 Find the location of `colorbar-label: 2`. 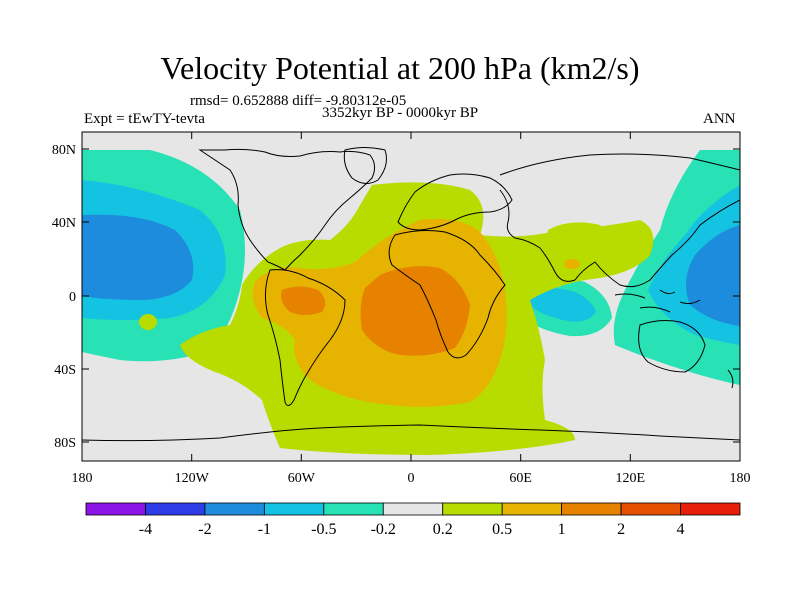

colorbar-label: 2 is located at coordinates (621, 529).